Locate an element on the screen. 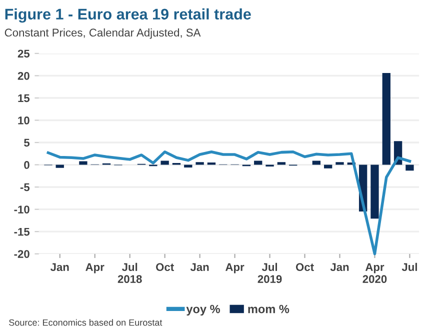 The height and width of the screenshot is (334, 432). y-tick-label: 25 is located at coordinates (24, 54).